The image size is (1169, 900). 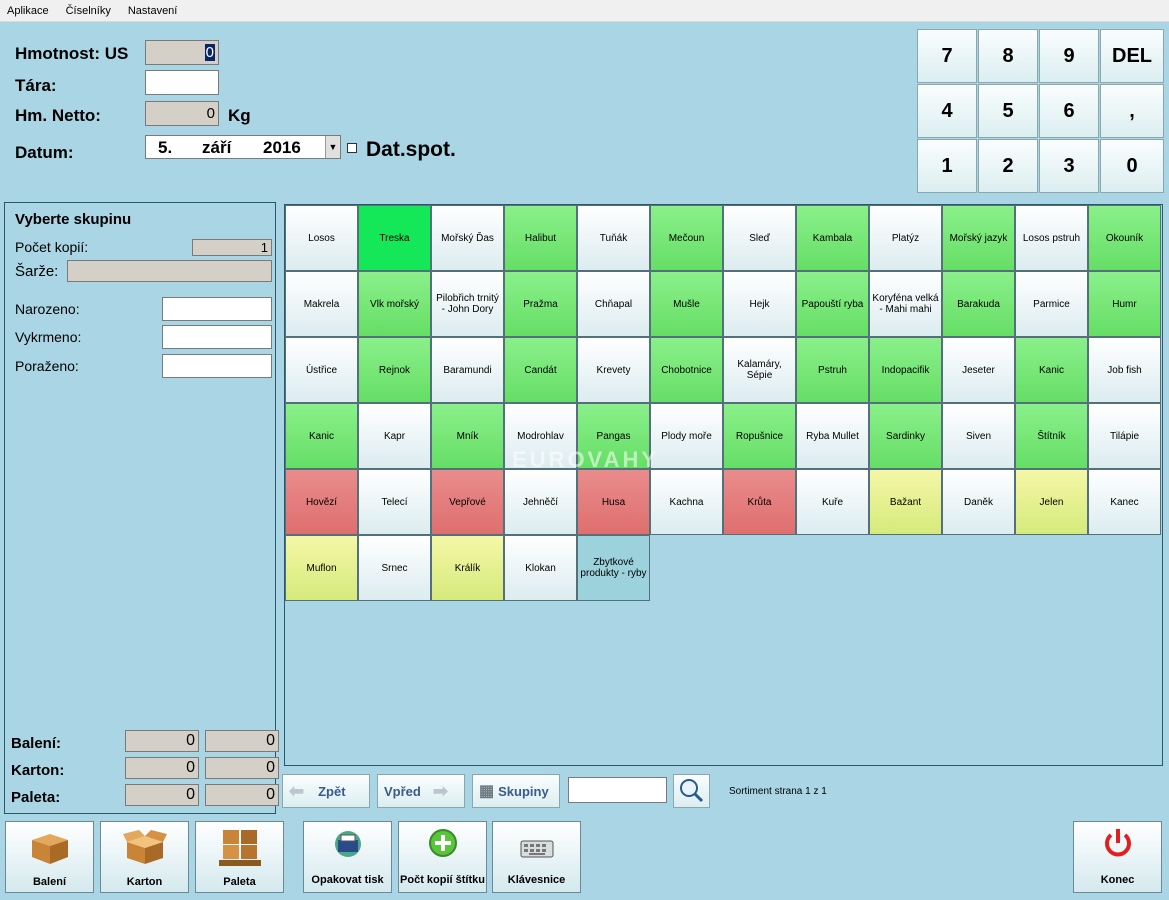 I want to click on product-tile: Pstruh, so click(x=832, y=370).